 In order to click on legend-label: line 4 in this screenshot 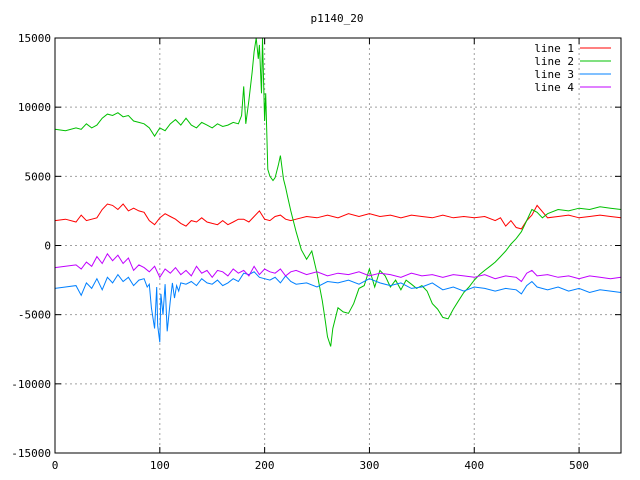, I will do `click(554, 87)`.